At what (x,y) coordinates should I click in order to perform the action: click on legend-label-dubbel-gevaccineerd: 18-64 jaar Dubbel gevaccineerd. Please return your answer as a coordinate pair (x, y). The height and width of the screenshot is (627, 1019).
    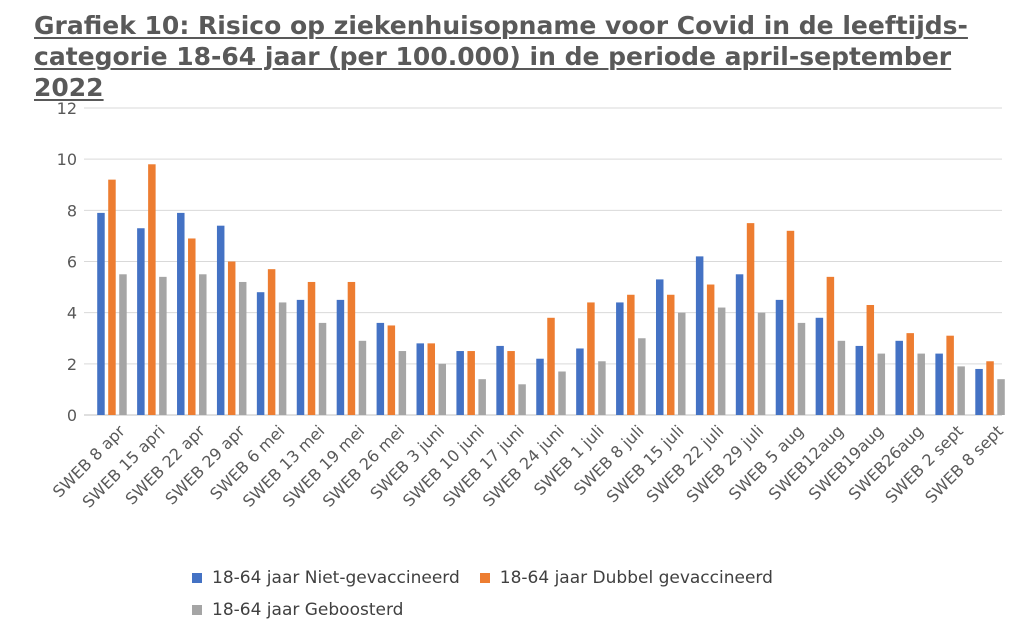
    Looking at the image, I should click on (636, 578).